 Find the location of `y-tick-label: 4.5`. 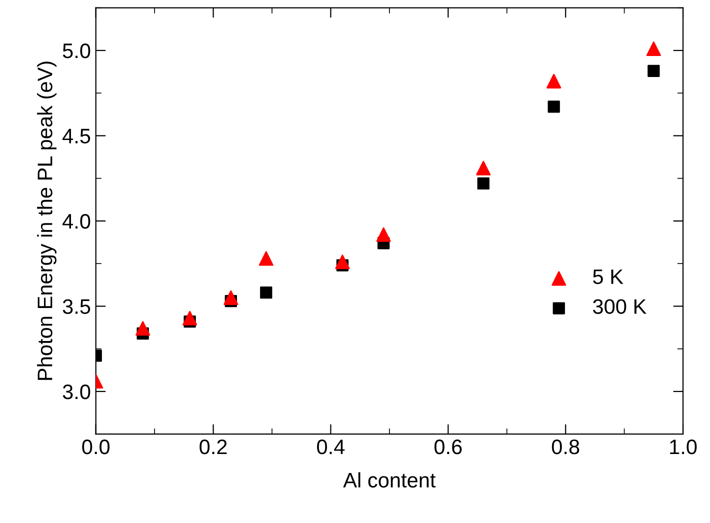

y-tick-label: 4.5 is located at coordinates (76, 136).